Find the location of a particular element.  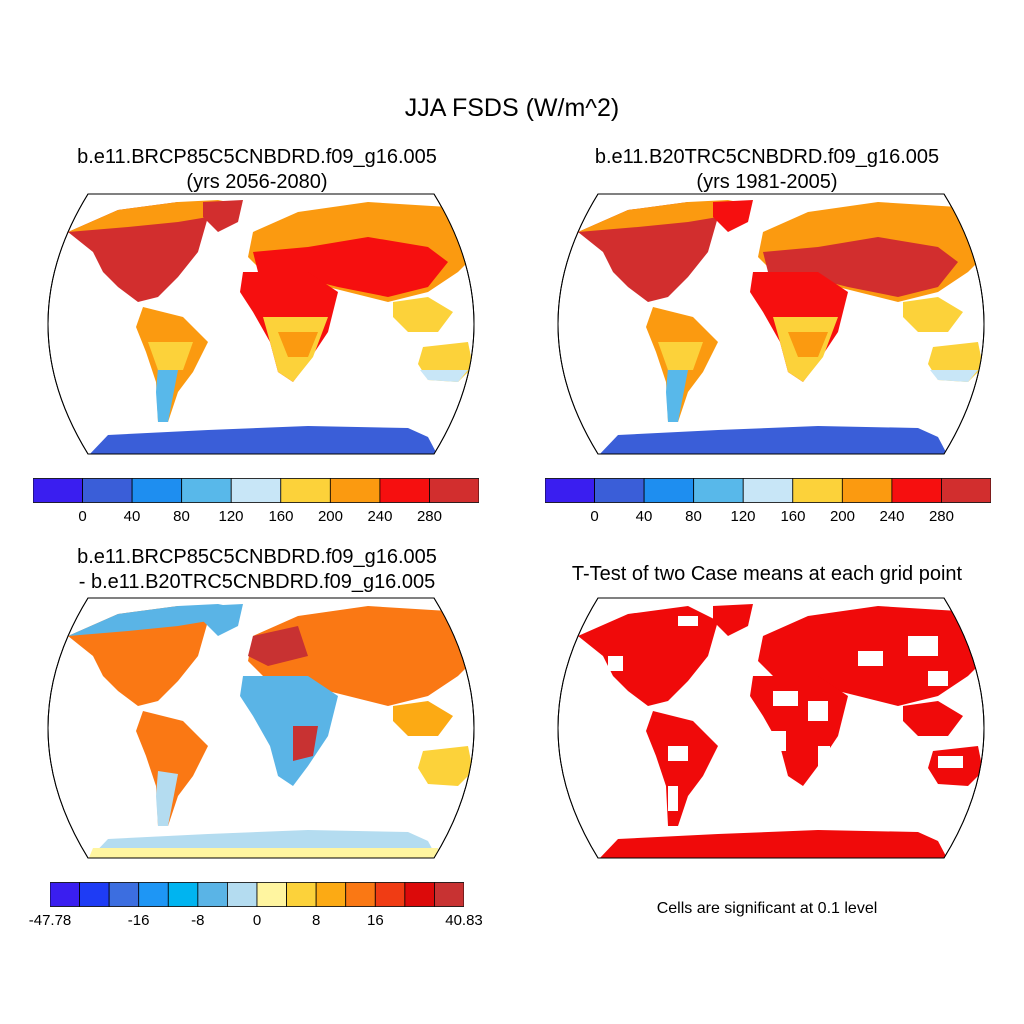

map-difference-svg is located at coordinates (261, 728).